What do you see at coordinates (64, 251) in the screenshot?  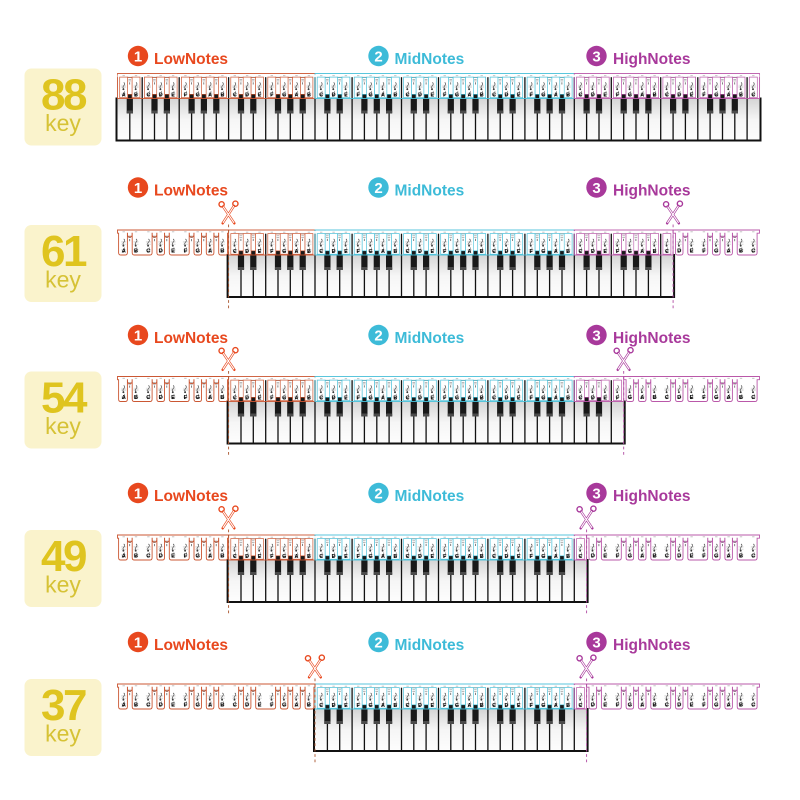 I see `svg-text: 61` at bounding box center [64, 251].